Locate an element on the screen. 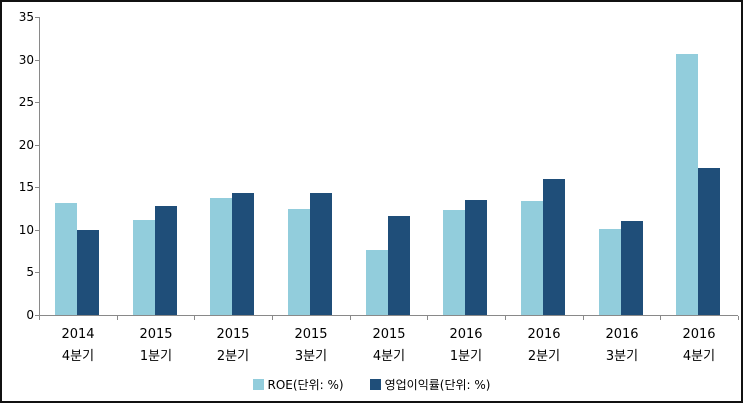 The image size is (743, 403). category-label: 2015 4분기 is located at coordinates (389, 346).